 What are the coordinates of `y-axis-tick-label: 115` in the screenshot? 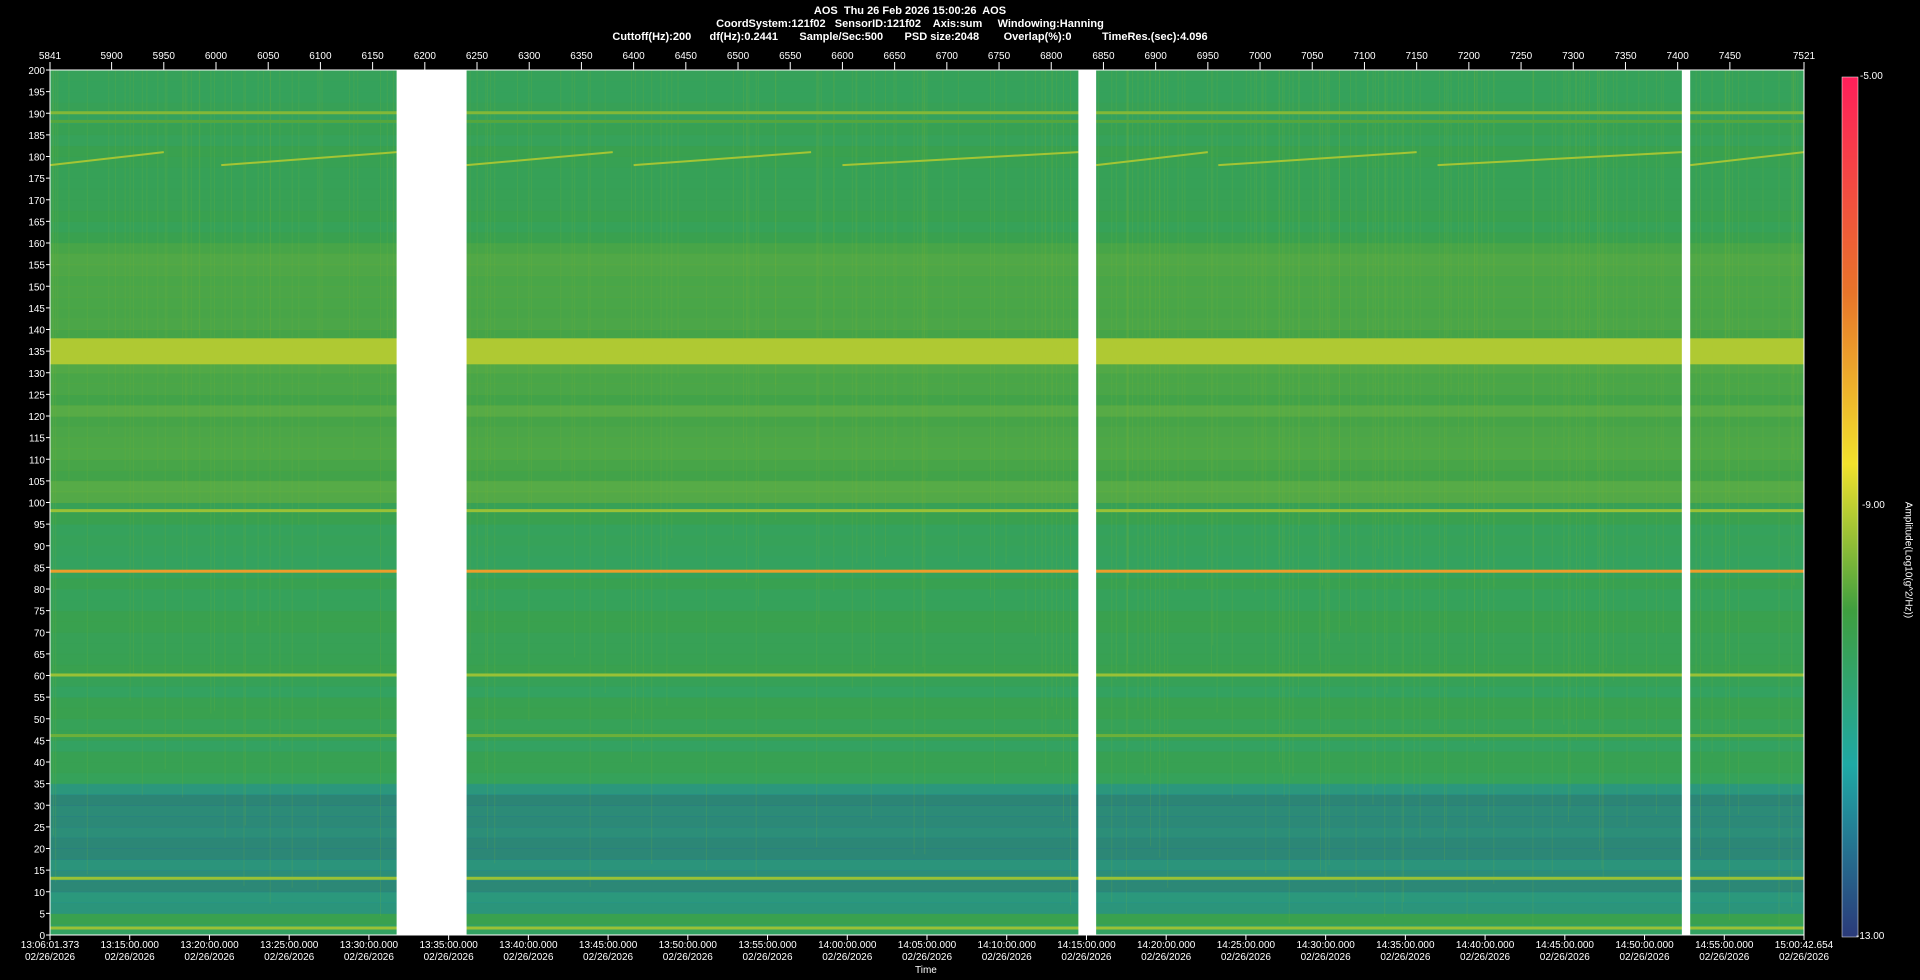 It's located at (37, 439).